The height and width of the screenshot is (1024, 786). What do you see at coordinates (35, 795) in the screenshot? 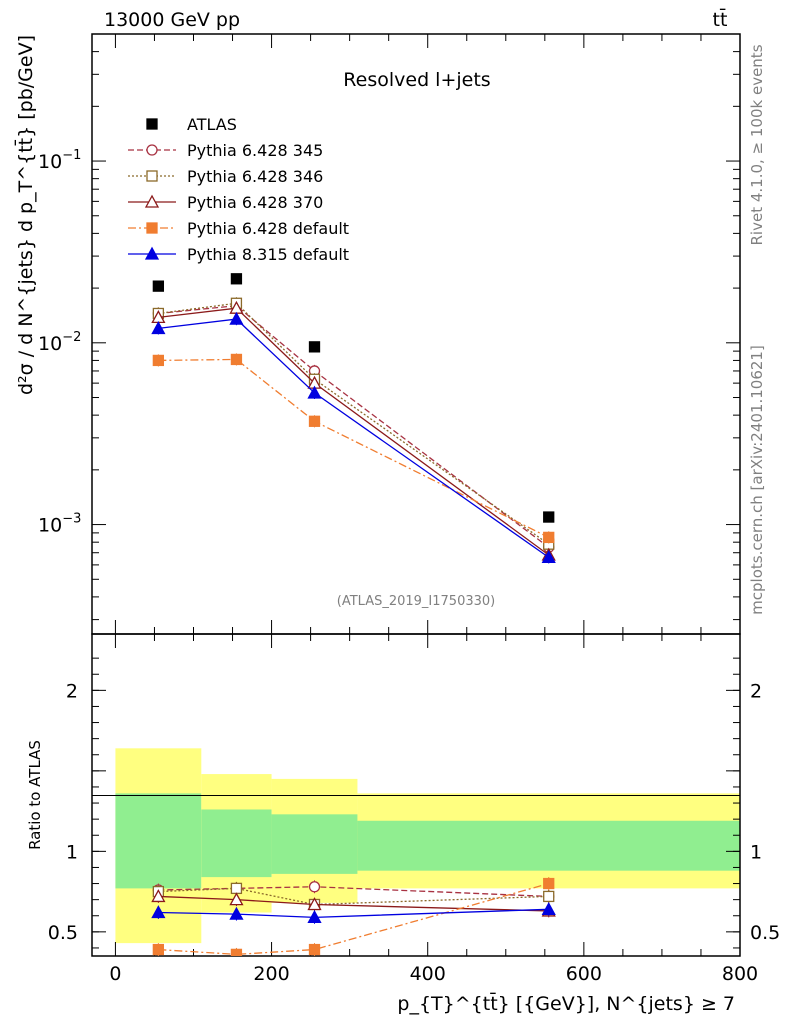
I see `ratio-y-axis-title: Ratio to ATLAS` at bounding box center [35, 795].